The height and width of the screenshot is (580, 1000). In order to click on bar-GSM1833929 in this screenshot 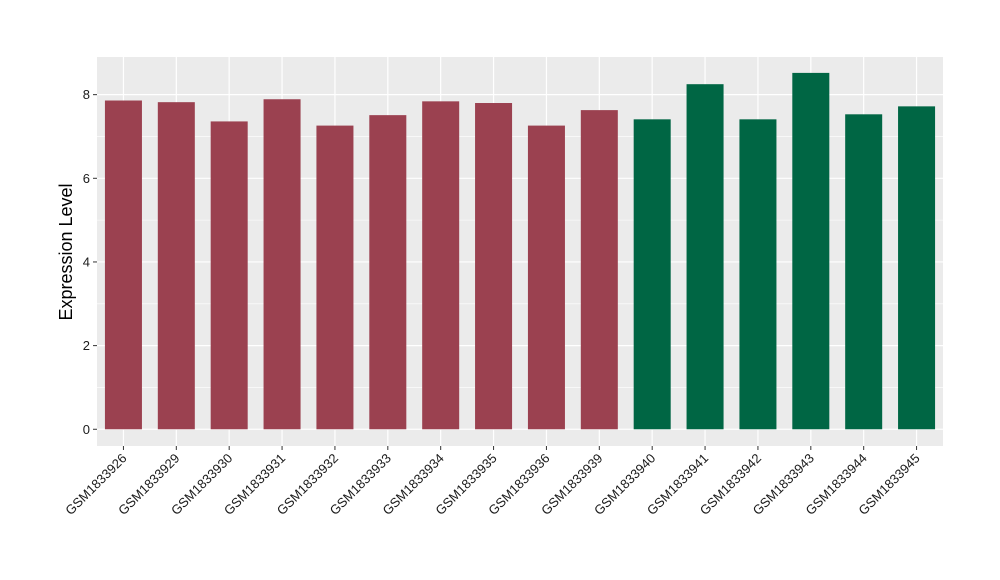, I will do `click(176, 266)`.